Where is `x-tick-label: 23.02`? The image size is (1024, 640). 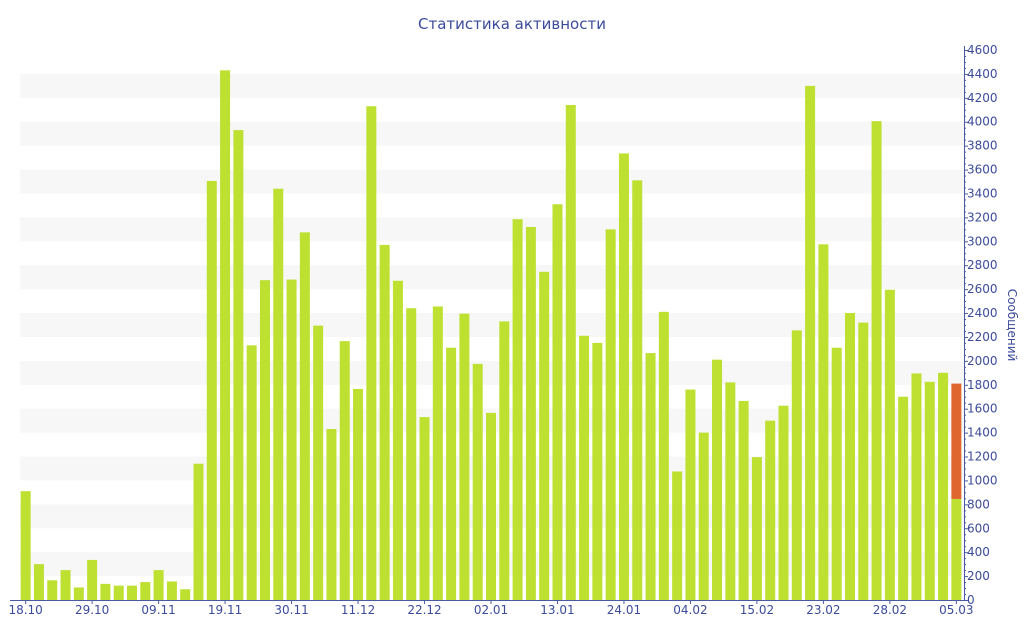 x-tick-label: 23.02 is located at coordinates (823, 610).